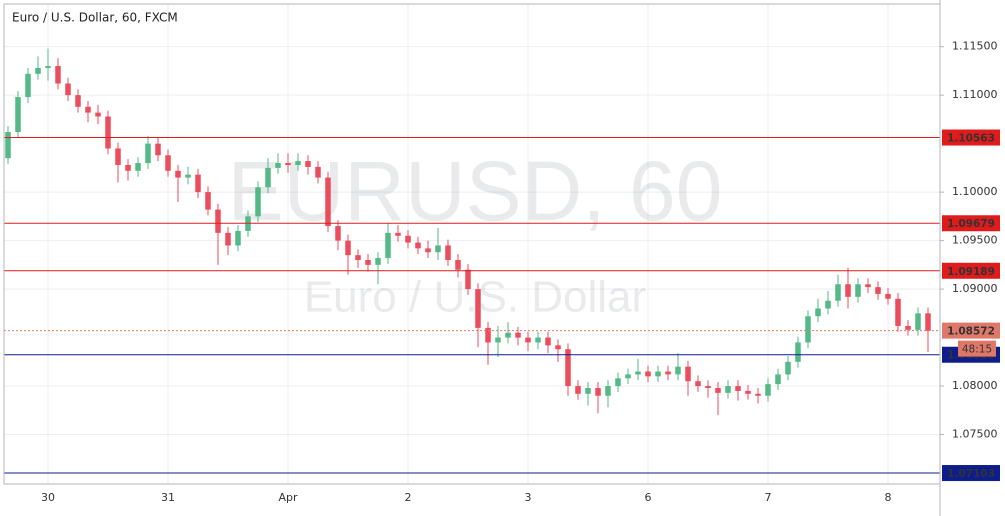  Describe the element at coordinates (975, 46) in the screenshot. I see `y-tick-label: 1.11500` at that location.